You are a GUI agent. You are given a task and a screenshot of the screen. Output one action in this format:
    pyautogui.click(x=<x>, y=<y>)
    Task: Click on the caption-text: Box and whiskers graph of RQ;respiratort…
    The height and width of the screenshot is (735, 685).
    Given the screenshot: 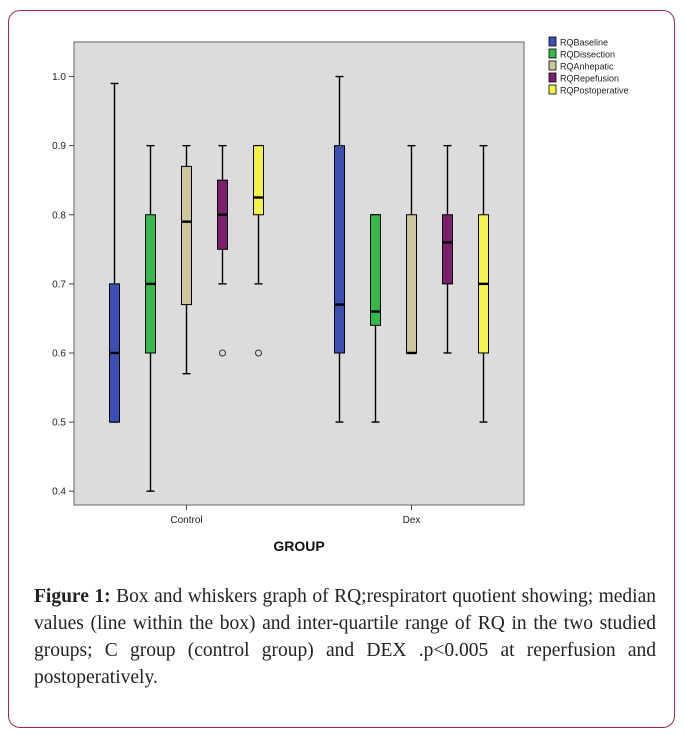 What is the action you would take?
    pyautogui.click(x=345, y=637)
    